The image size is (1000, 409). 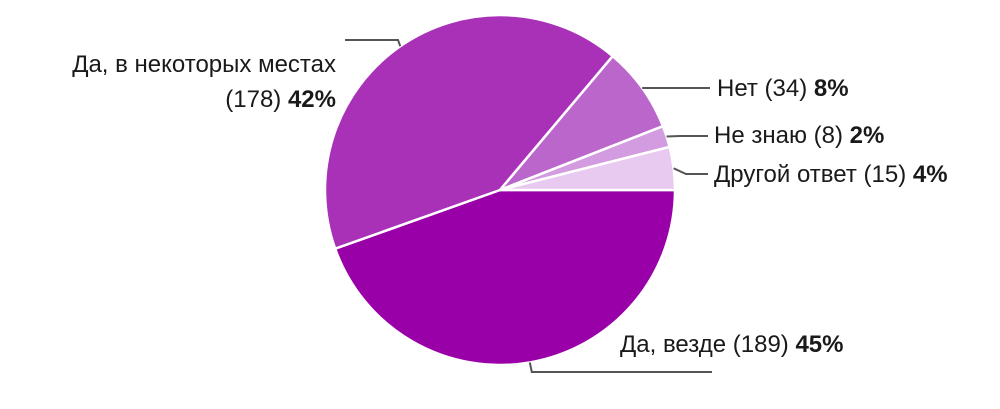 What do you see at coordinates (831, 88) in the screenshot?
I see `slice-percent-net: 8%` at bounding box center [831, 88].